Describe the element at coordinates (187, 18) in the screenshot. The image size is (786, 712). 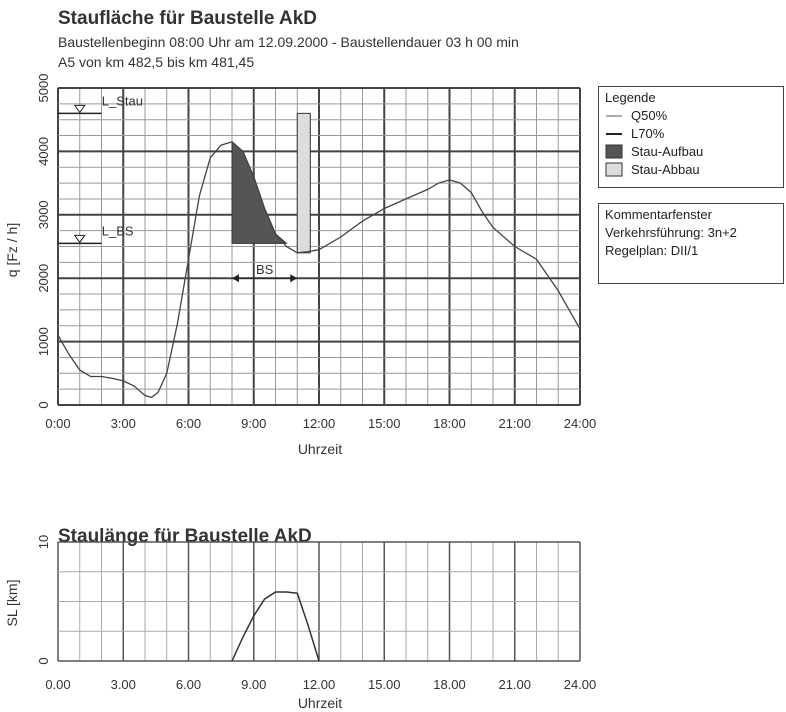
I see `main-chart-title: Staufläche für Baustelle AkD` at that location.